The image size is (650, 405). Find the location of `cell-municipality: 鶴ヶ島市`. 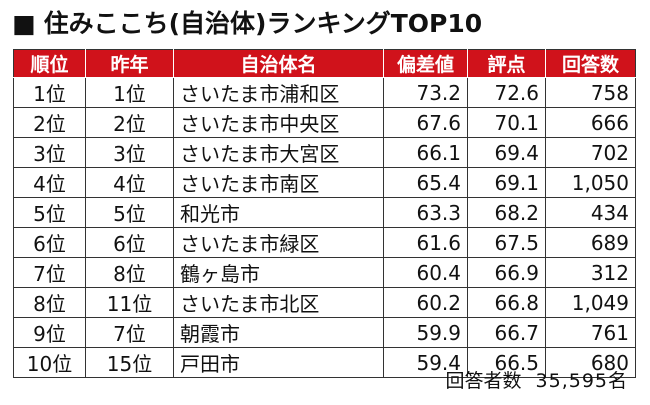

cell-municipality: 鶴ヶ島市 is located at coordinates (278, 272).